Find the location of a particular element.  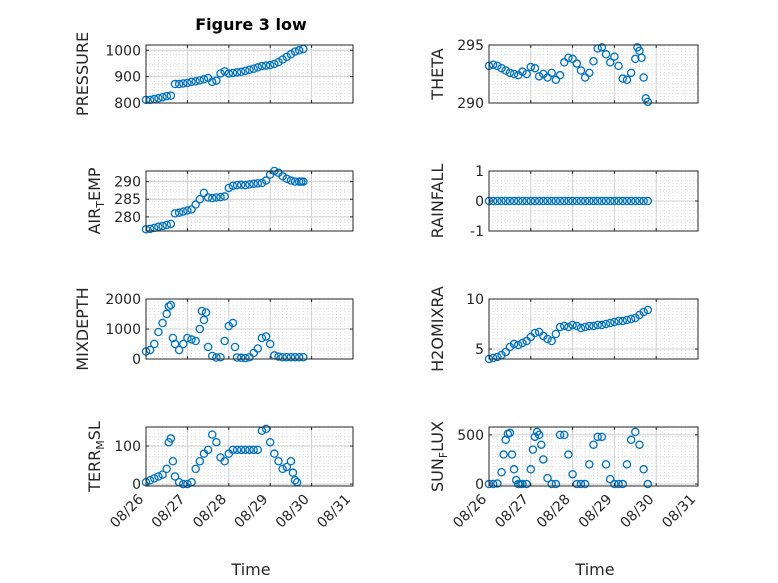

y-tick-label: 1000 is located at coordinates (123, 330).